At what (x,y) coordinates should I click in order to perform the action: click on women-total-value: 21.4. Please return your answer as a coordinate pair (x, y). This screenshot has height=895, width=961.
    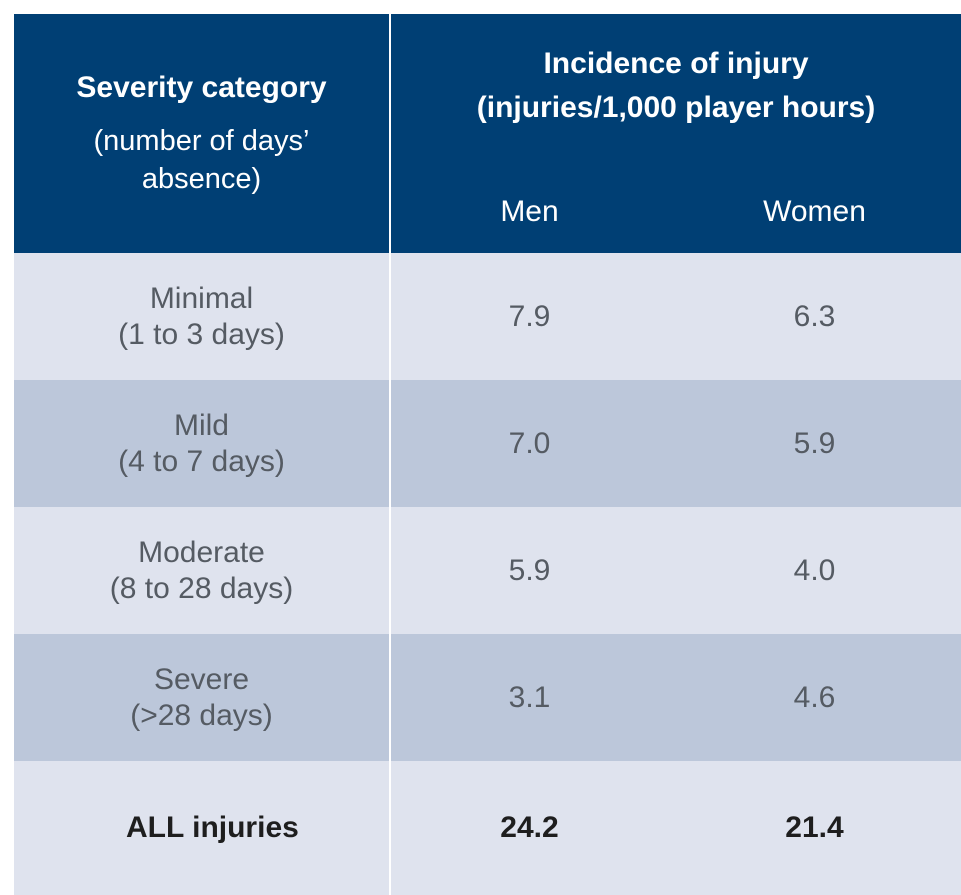
    Looking at the image, I should click on (814, 827).